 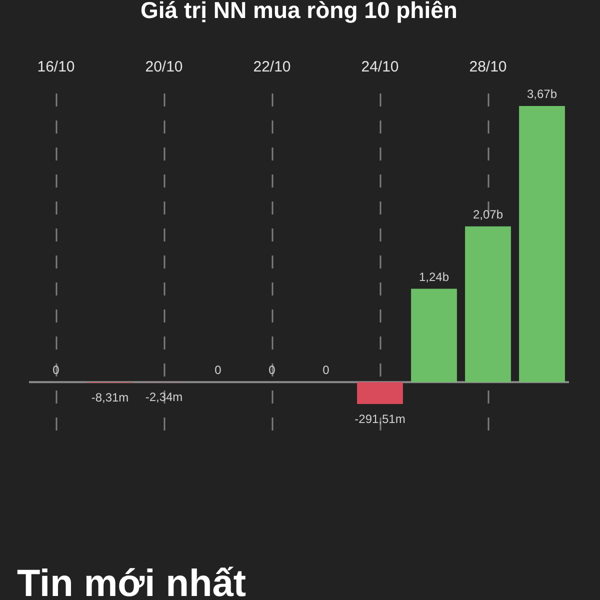 What do you see at coordinates (542, 94) in the screenshot?
I see `data-label: 3,67b` at bounding box center [542, 94].